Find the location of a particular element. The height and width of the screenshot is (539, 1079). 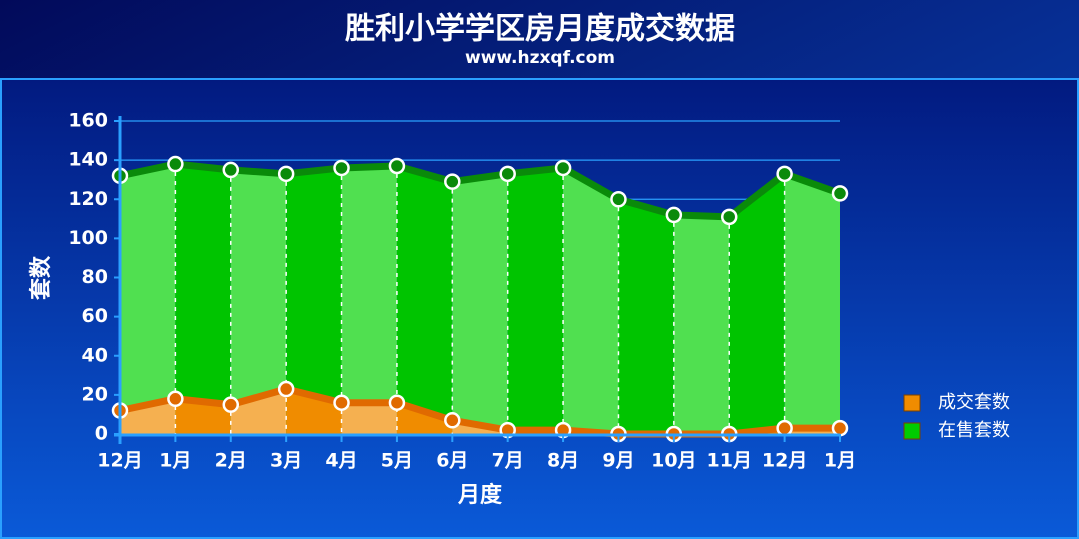

x-tick-label: 11月 is located at coordinates (729, 461).